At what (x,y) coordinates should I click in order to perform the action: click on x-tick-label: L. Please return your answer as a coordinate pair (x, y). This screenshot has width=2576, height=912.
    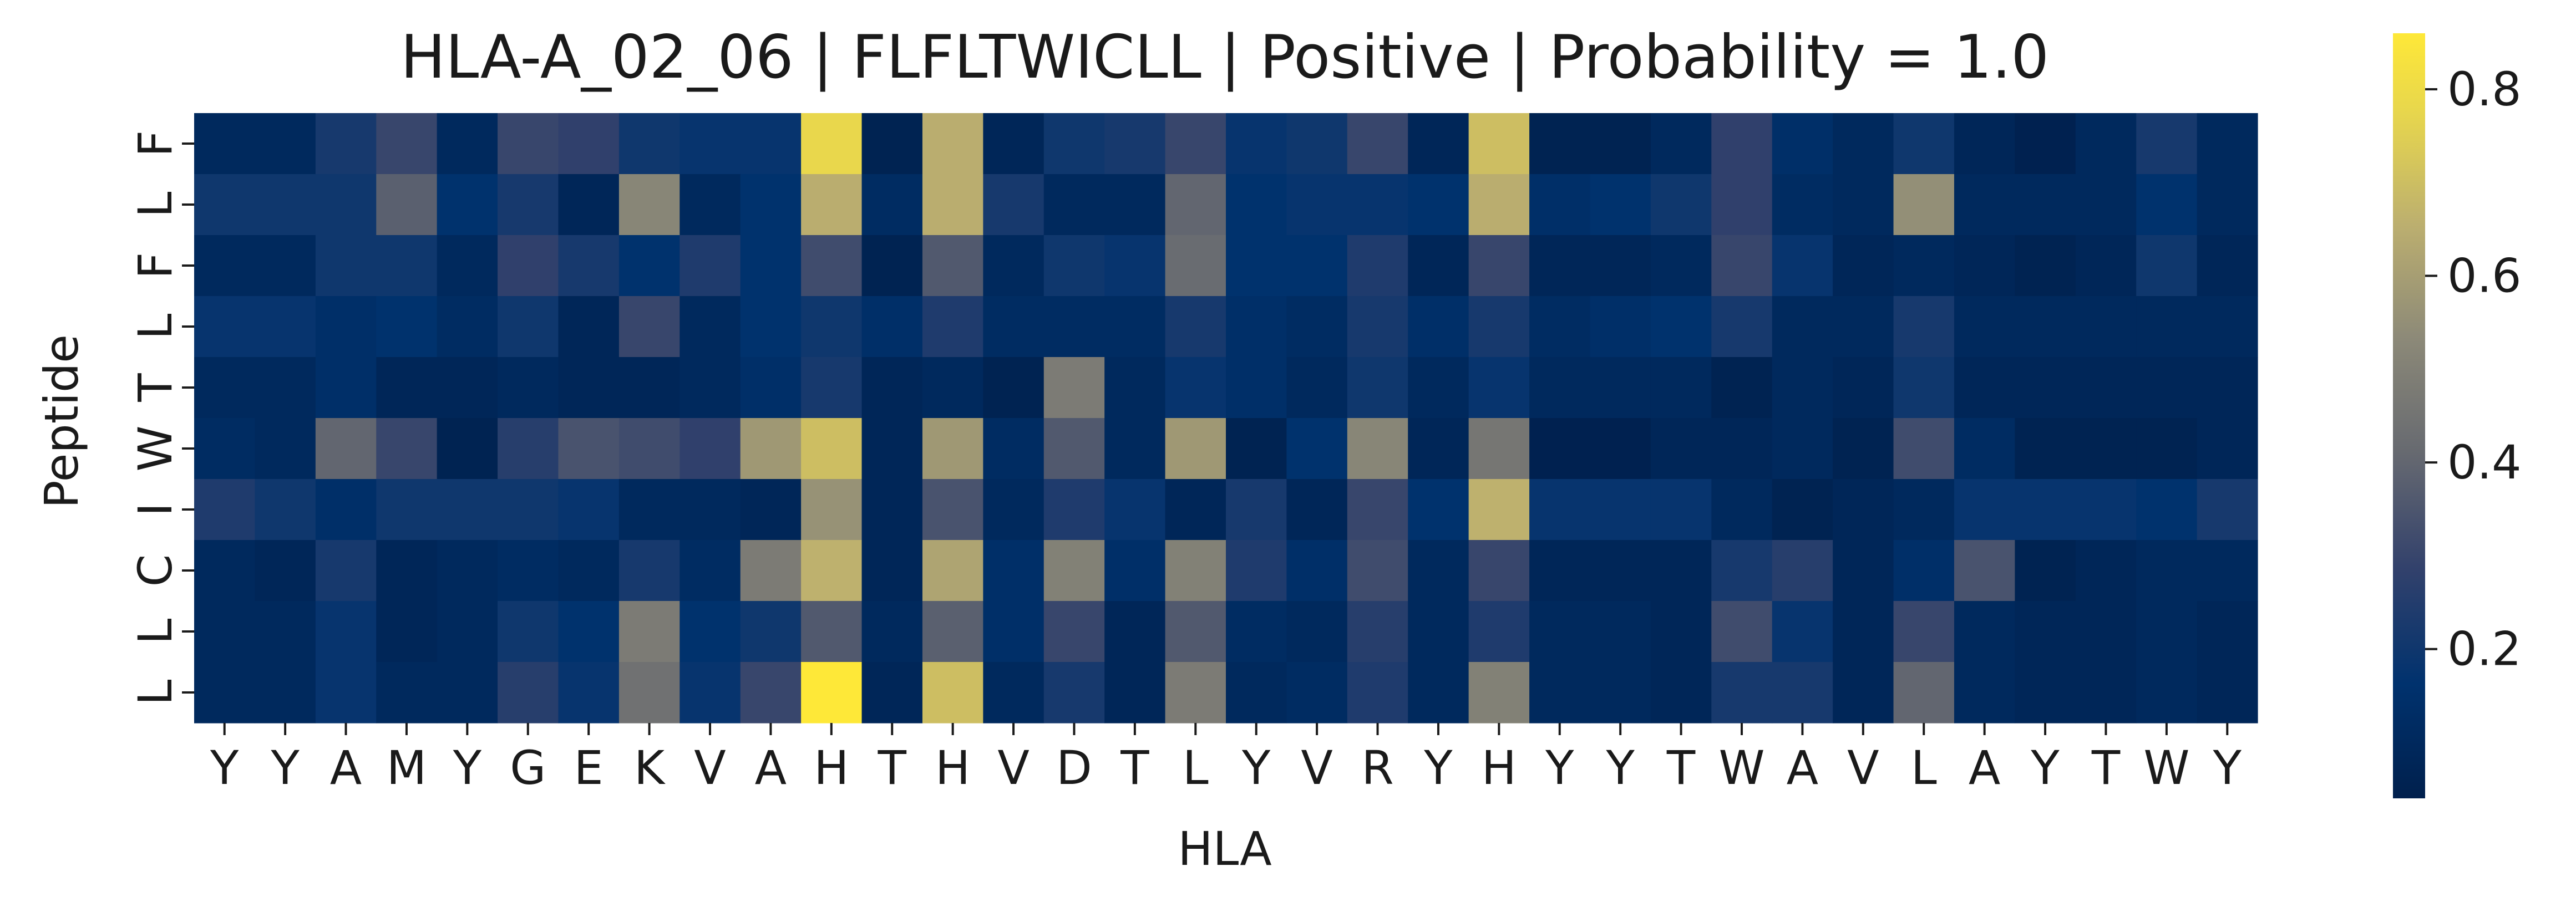
    Looking at the image, I should click on (1196, 768).